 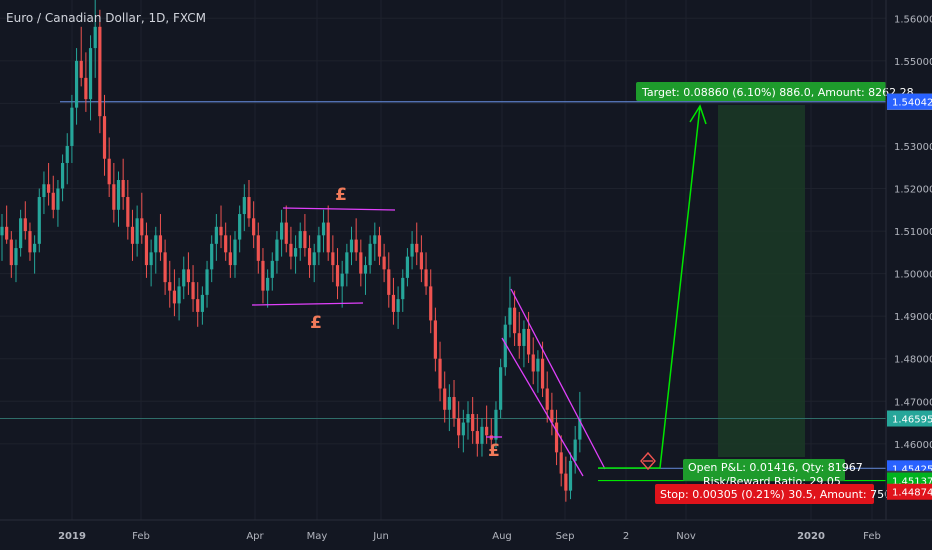 What do you see at coordinates (912, 482) in the screenshot?
I see `price-label: 1.45137` at bounding box center [912, 482].